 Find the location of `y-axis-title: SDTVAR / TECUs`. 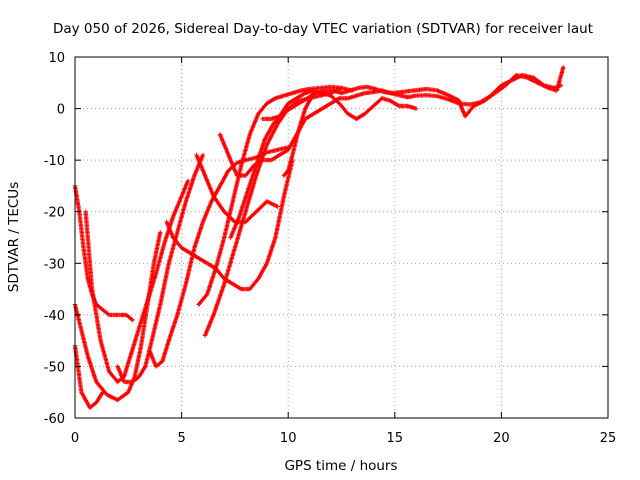

y-axis-title: SDTVAR / TECUs is located at coordinates (14, 237).